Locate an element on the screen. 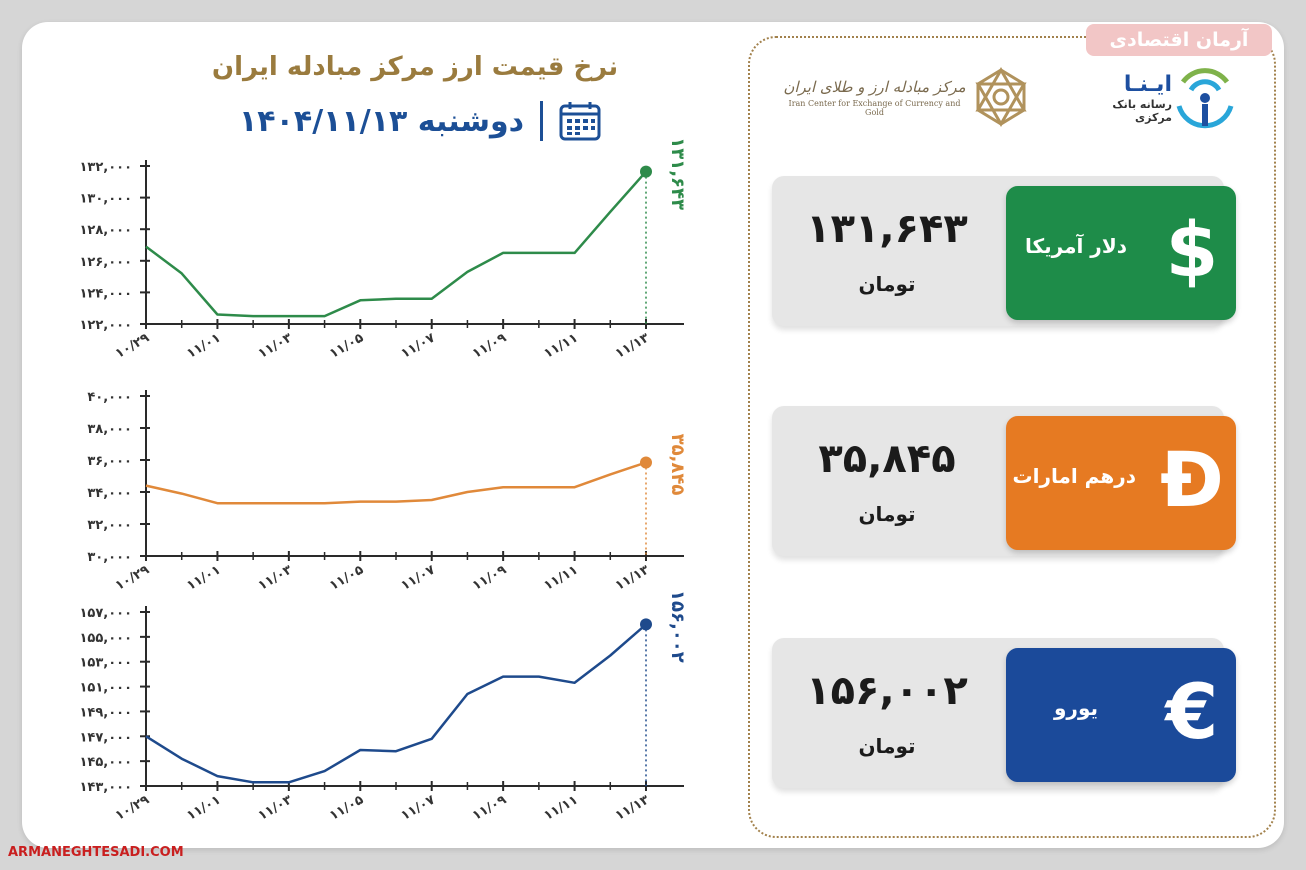 This screenshot has width=1306, height=870. y-tick-label: ۱۴۳,۰۰۰ is located at coordinates (105, 787).